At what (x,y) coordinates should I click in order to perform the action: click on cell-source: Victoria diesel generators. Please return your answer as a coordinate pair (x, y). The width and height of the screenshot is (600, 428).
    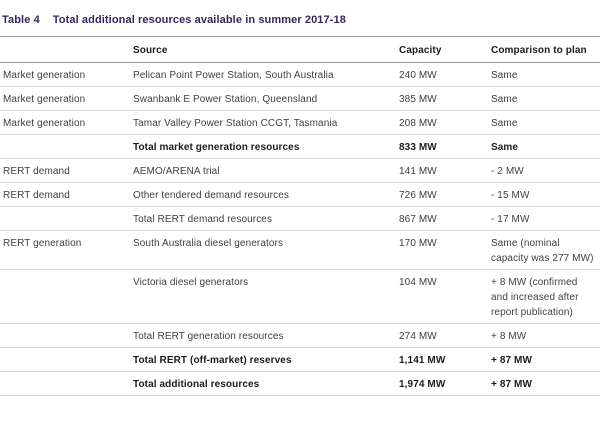
    Looking at the image, I should click on (266, 296).